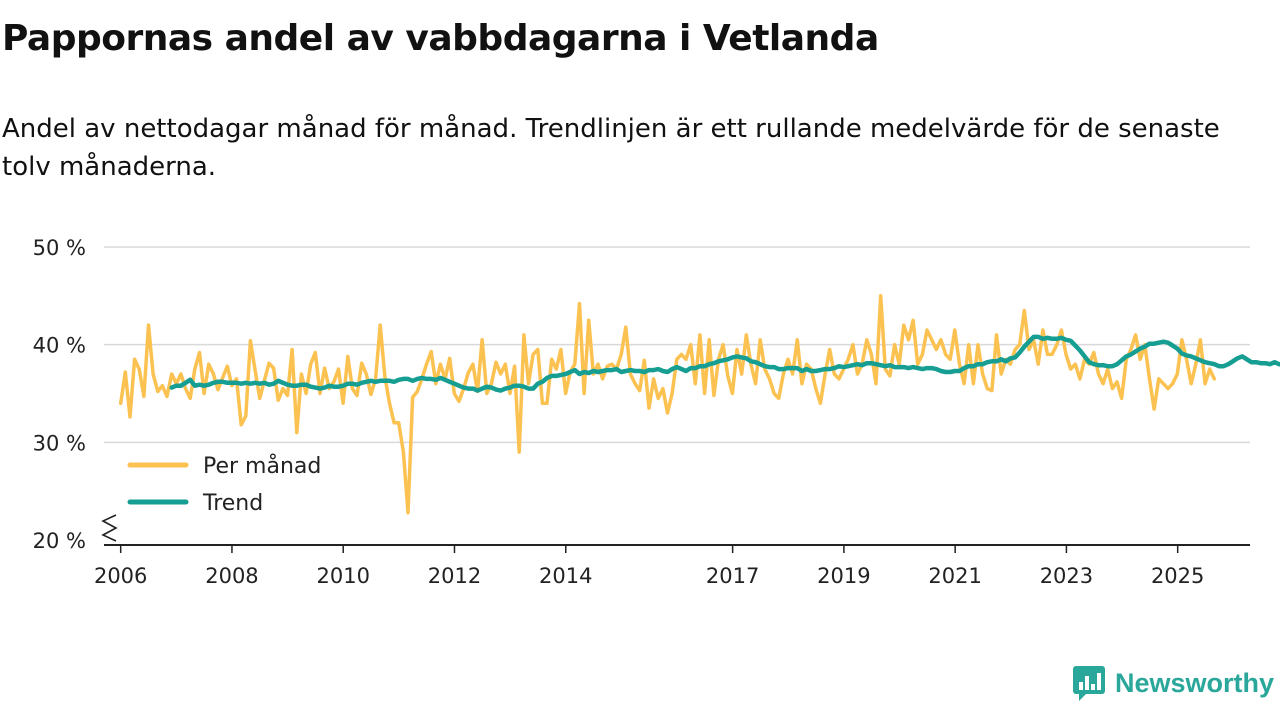 The height and width of the screenshot is (720, 1280). What do you see at coordinates (262, 466) in the screenshot?
I see `legend-label-per-manad: Per månad` at bounding box center [262, 466].